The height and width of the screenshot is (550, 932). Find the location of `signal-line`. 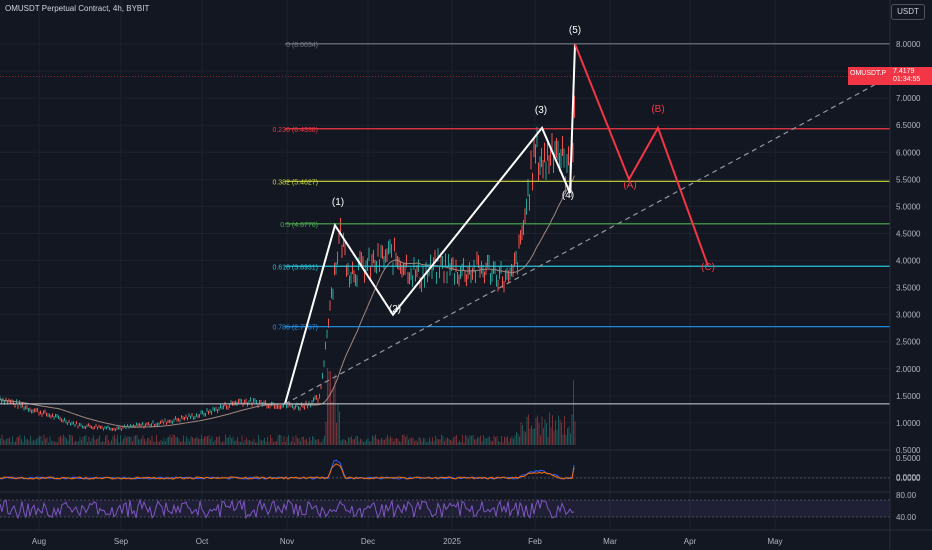

signal-line is located at coordinates (287, 471).